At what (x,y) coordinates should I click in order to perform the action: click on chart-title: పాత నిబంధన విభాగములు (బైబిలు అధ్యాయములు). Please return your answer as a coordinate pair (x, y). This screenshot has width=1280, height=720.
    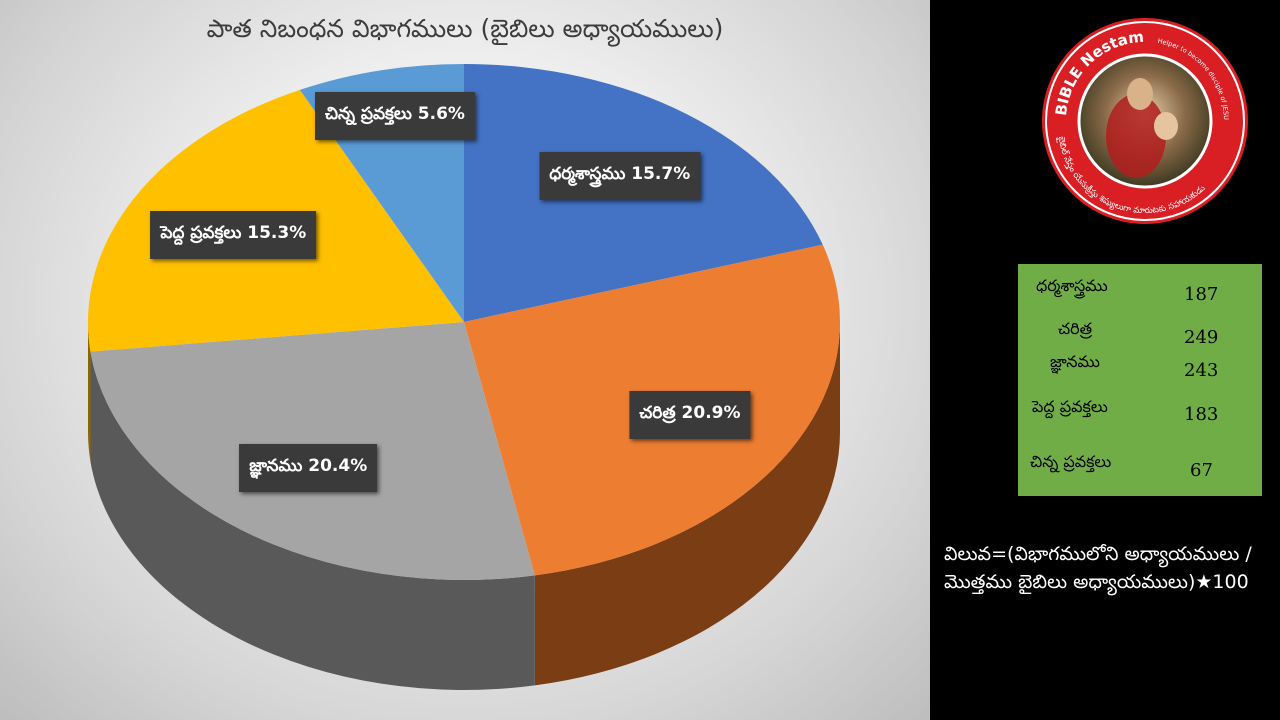
    Looking at the image, I should click on (465, 28).